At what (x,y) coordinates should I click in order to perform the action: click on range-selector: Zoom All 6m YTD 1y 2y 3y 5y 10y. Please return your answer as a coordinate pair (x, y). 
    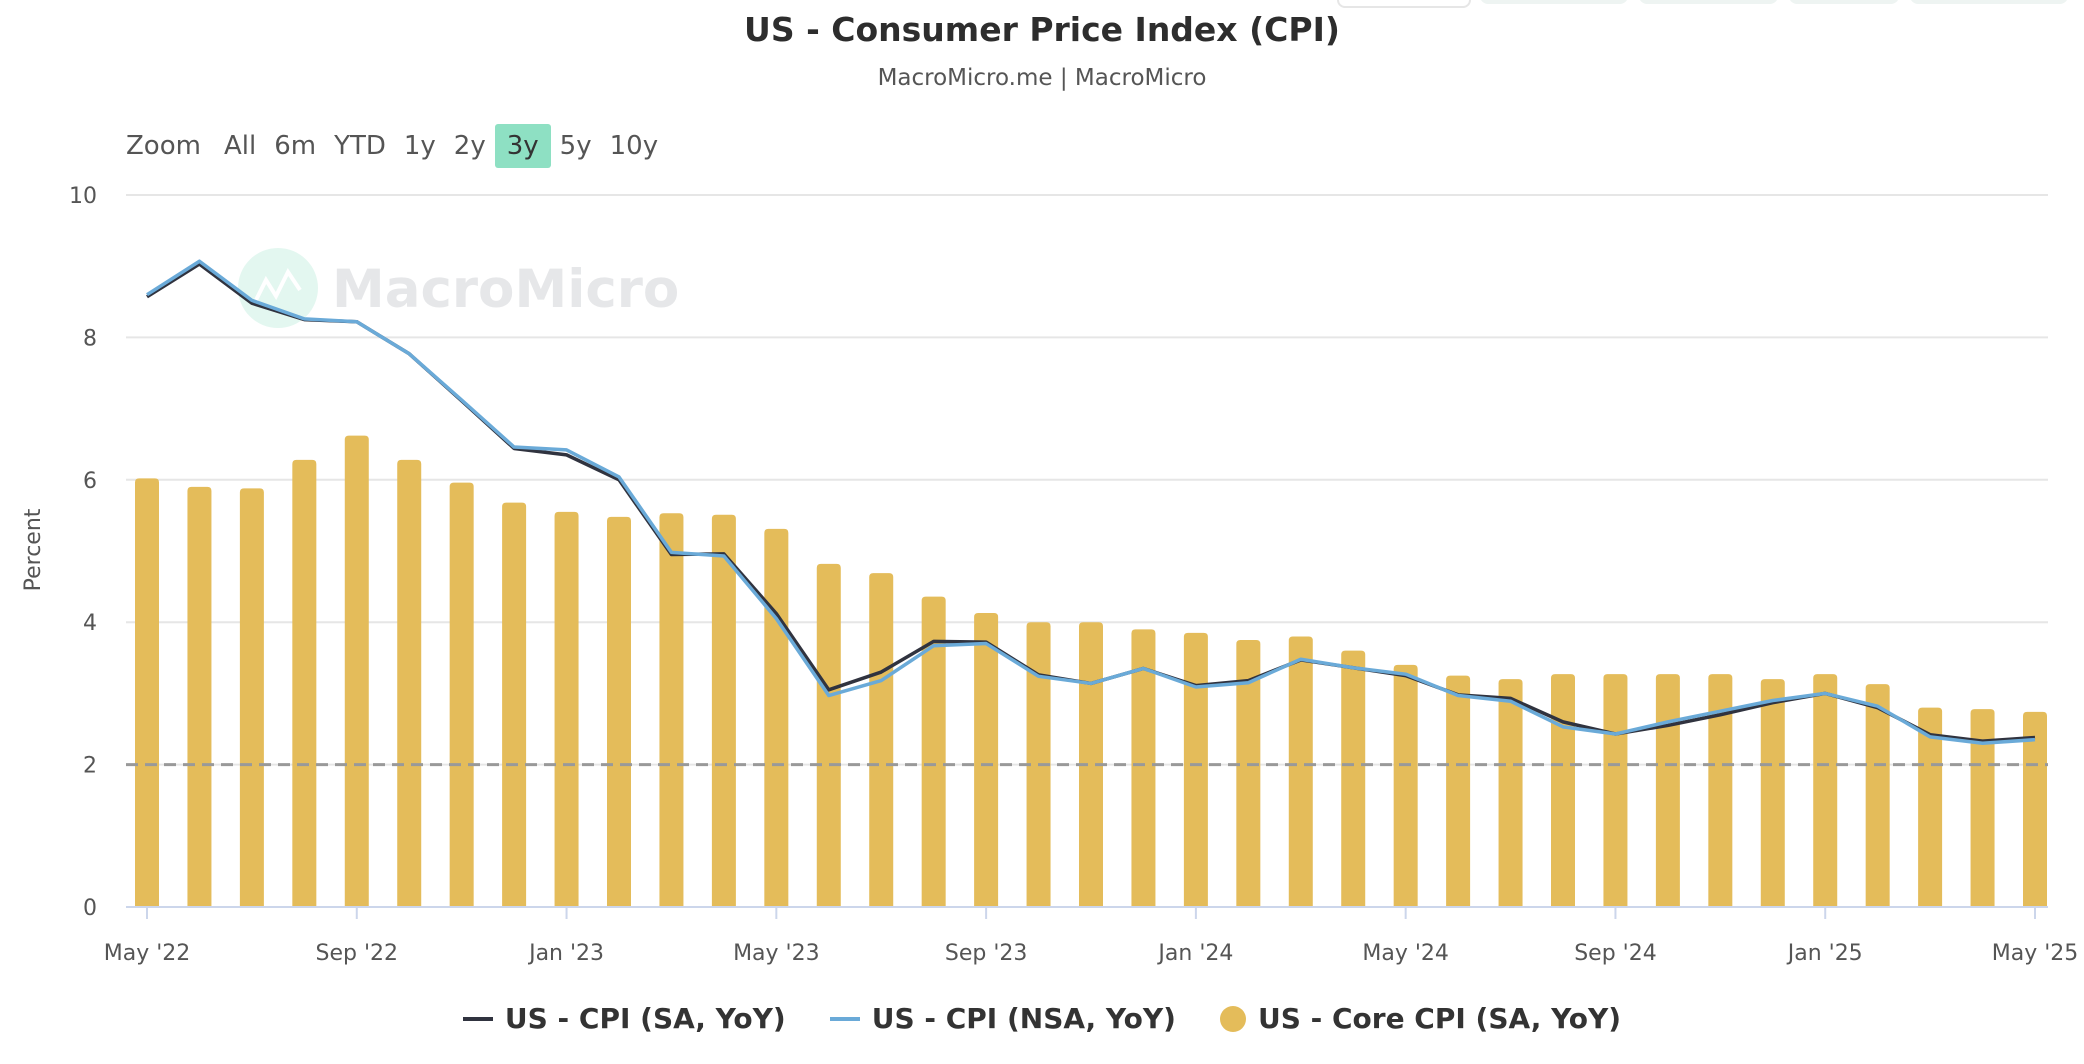
    Looking at the image, I should click on (396, 146).